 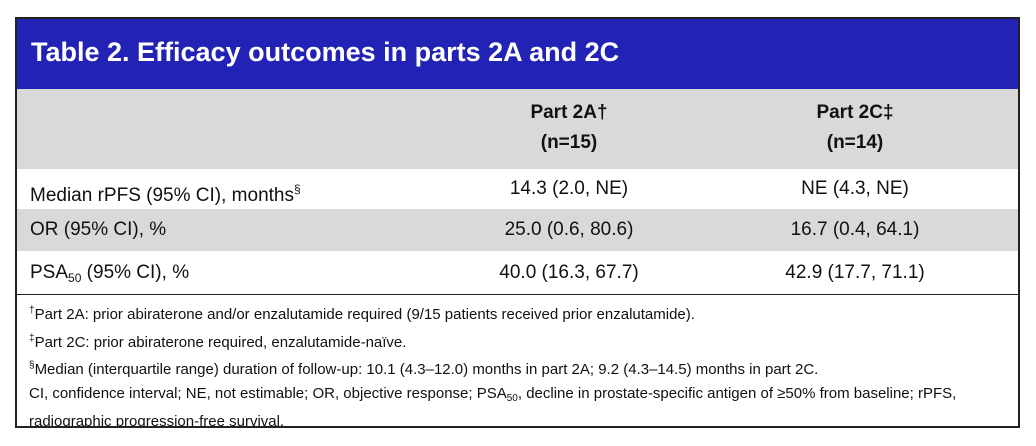 I want to click on cell-value: 14.3 (2.0, NE), so click(x=569, y=188).